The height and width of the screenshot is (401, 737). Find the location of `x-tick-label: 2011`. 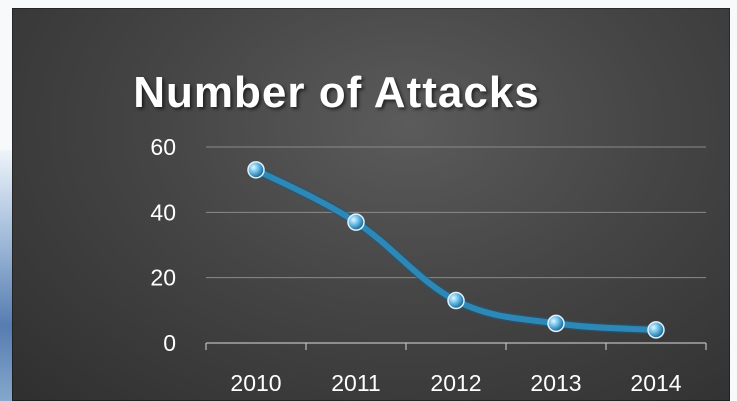

x-tick-label: 2011 is located at coordinates (355, 383).